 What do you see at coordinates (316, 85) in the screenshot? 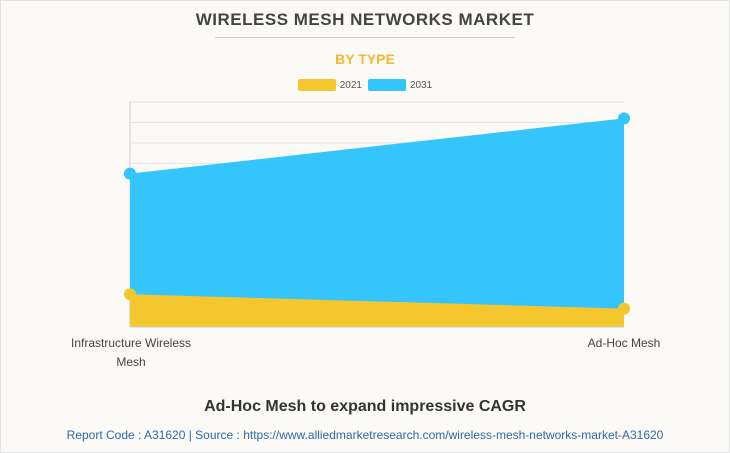
I see `legend-swatch-2021` at bounding box center [316, 85].